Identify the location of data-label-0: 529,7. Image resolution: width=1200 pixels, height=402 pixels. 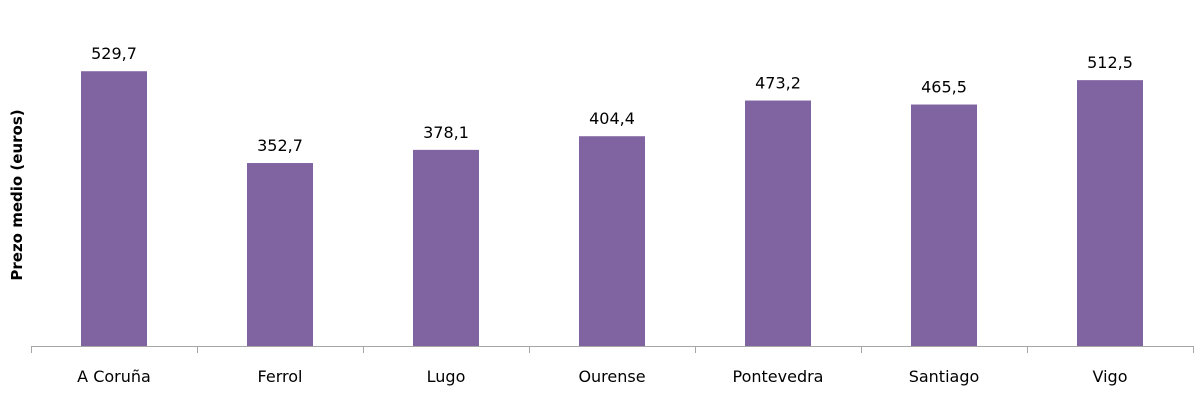
(114, 53).